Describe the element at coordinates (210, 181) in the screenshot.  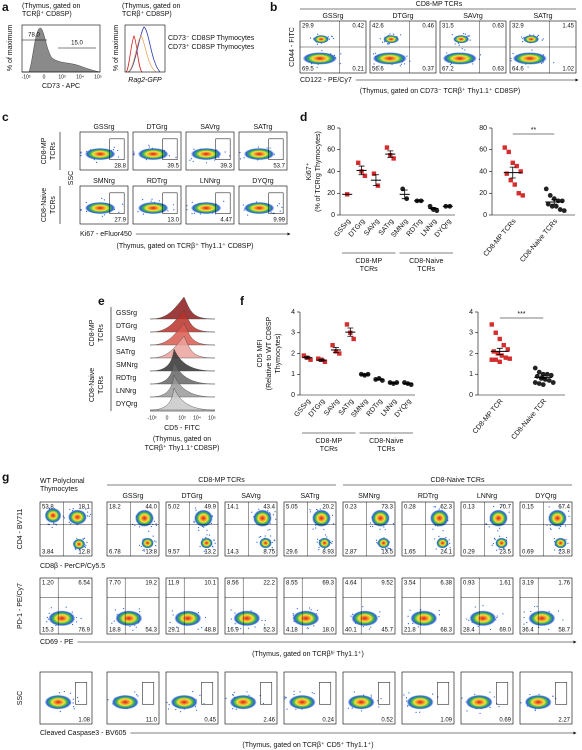
I see `plot-name: LNNrg` at that location.